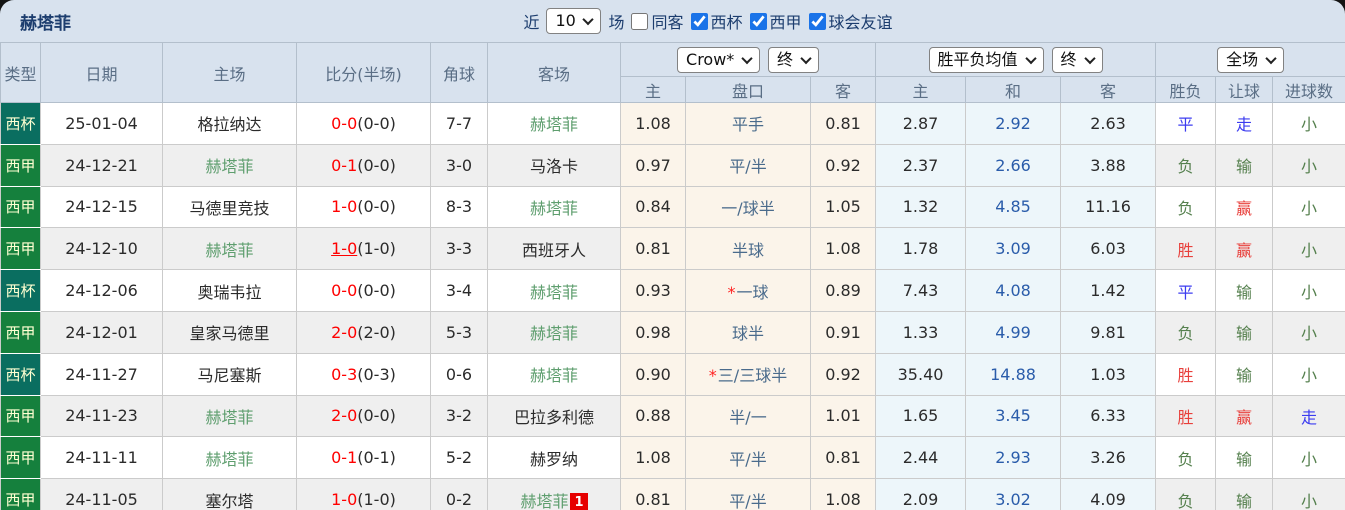  Describe the element at coordinates (101, 123) in the screenshot. I see `match-date: 25-01-04` at that location.